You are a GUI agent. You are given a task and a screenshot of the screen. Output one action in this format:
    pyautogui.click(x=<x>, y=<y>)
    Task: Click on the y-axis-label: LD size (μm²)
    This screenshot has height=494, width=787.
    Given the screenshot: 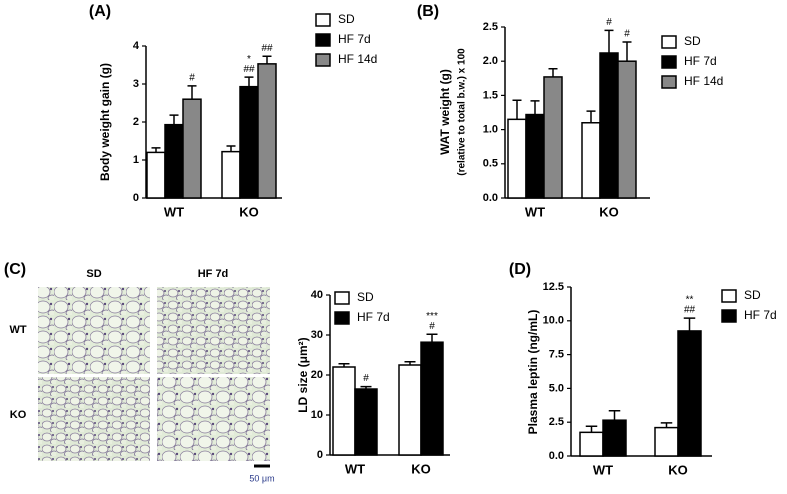 What is the action you would take?
    pyautogui.click(x=303, y=374)
    